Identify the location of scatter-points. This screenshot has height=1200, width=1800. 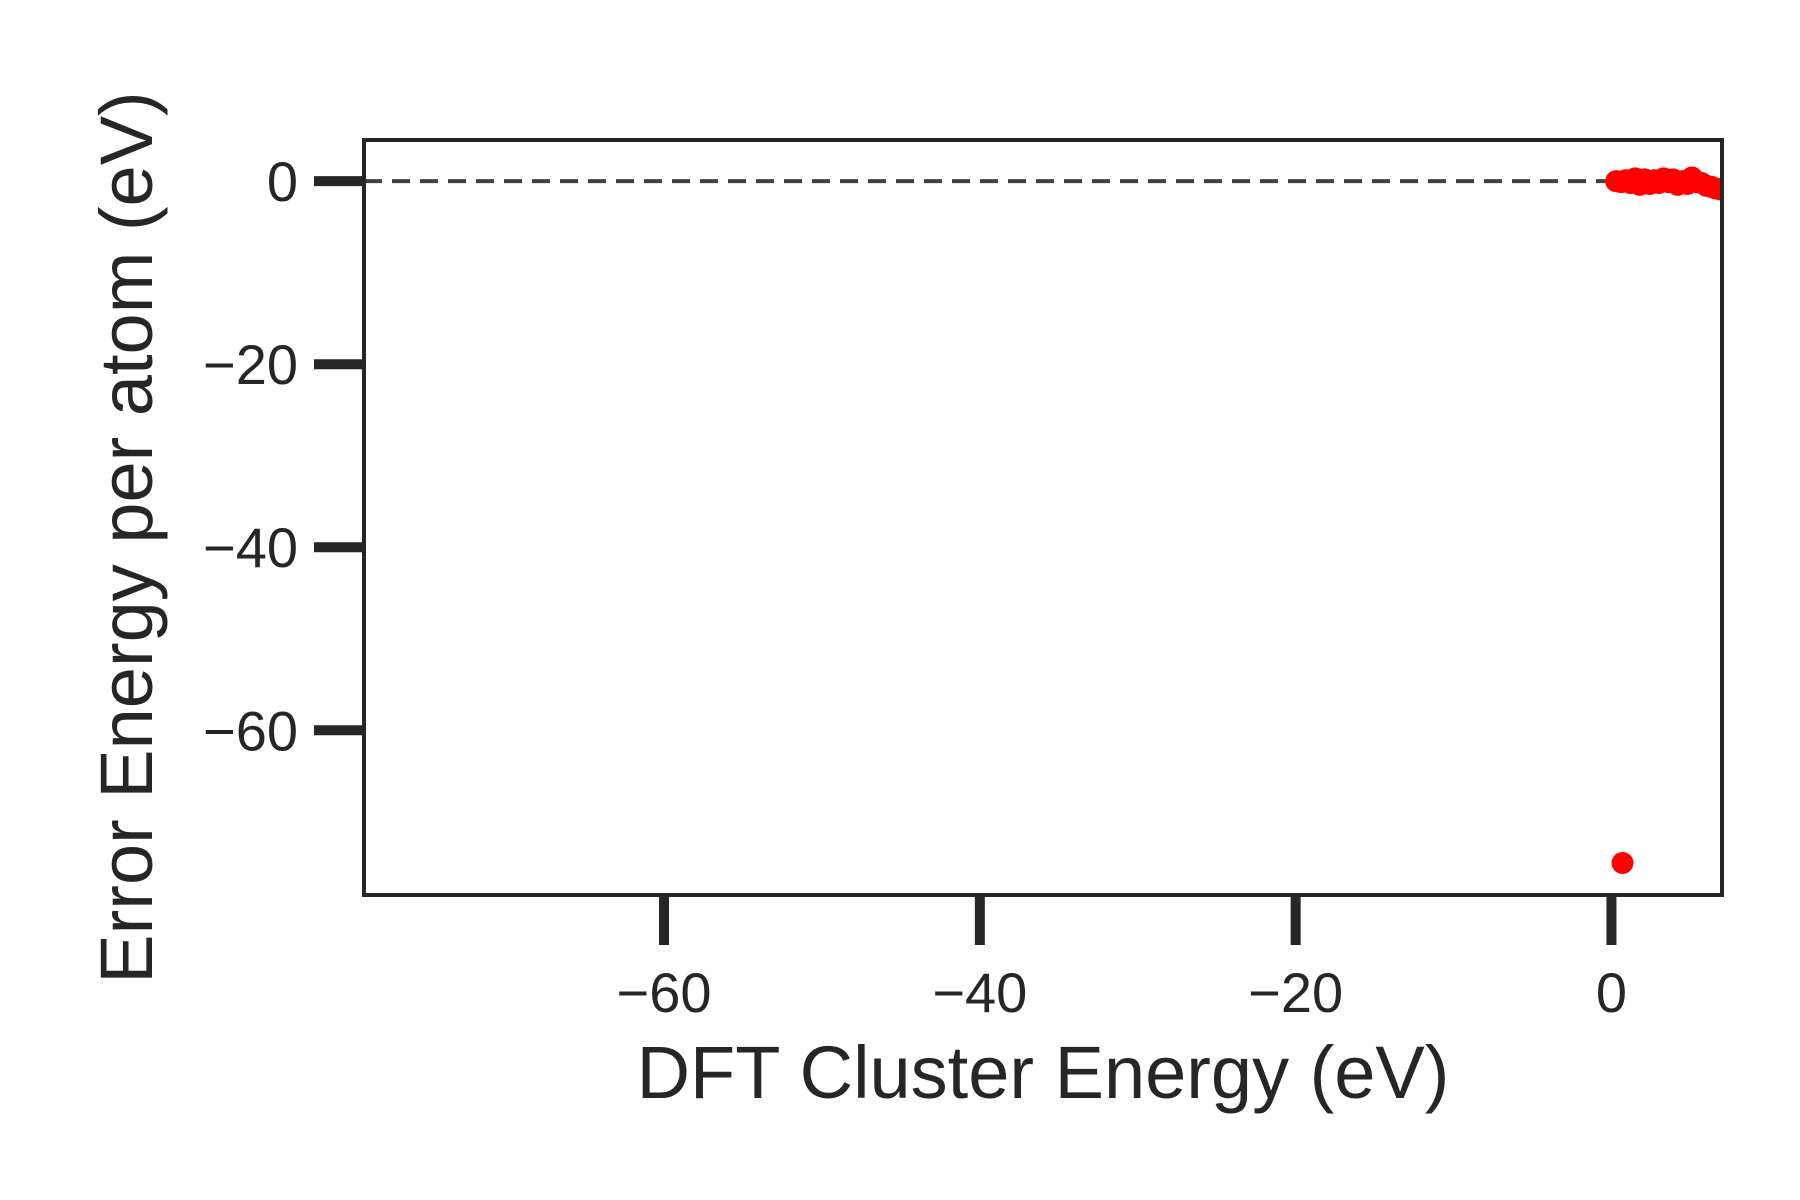
(1663, 520).